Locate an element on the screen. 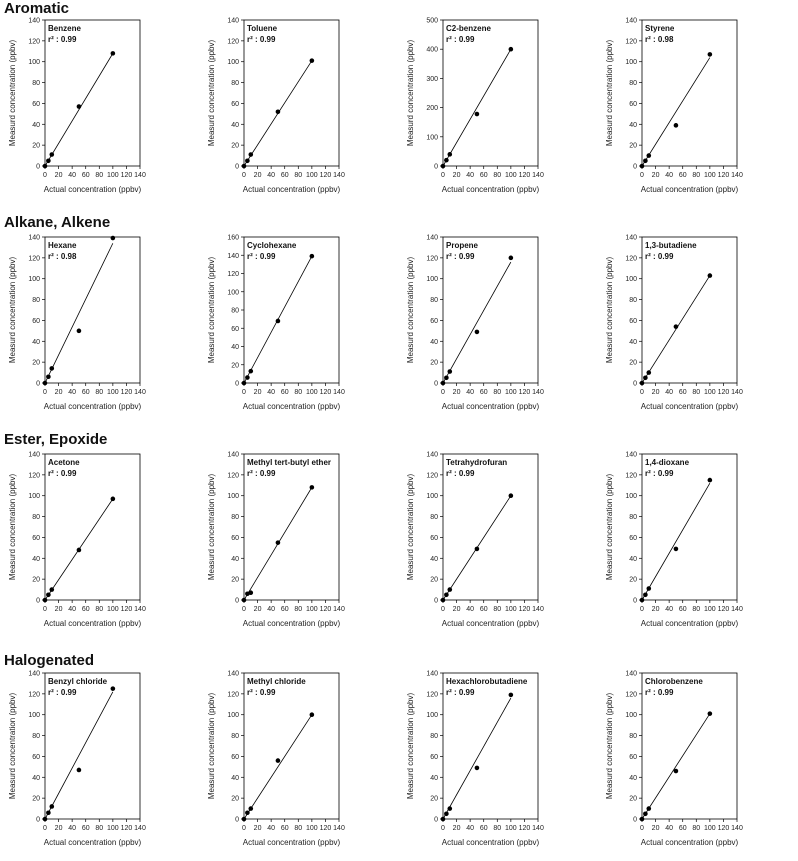 This screenshot has width=798, height=861. chart-title: Benzene is located at coordinates (64, 28).